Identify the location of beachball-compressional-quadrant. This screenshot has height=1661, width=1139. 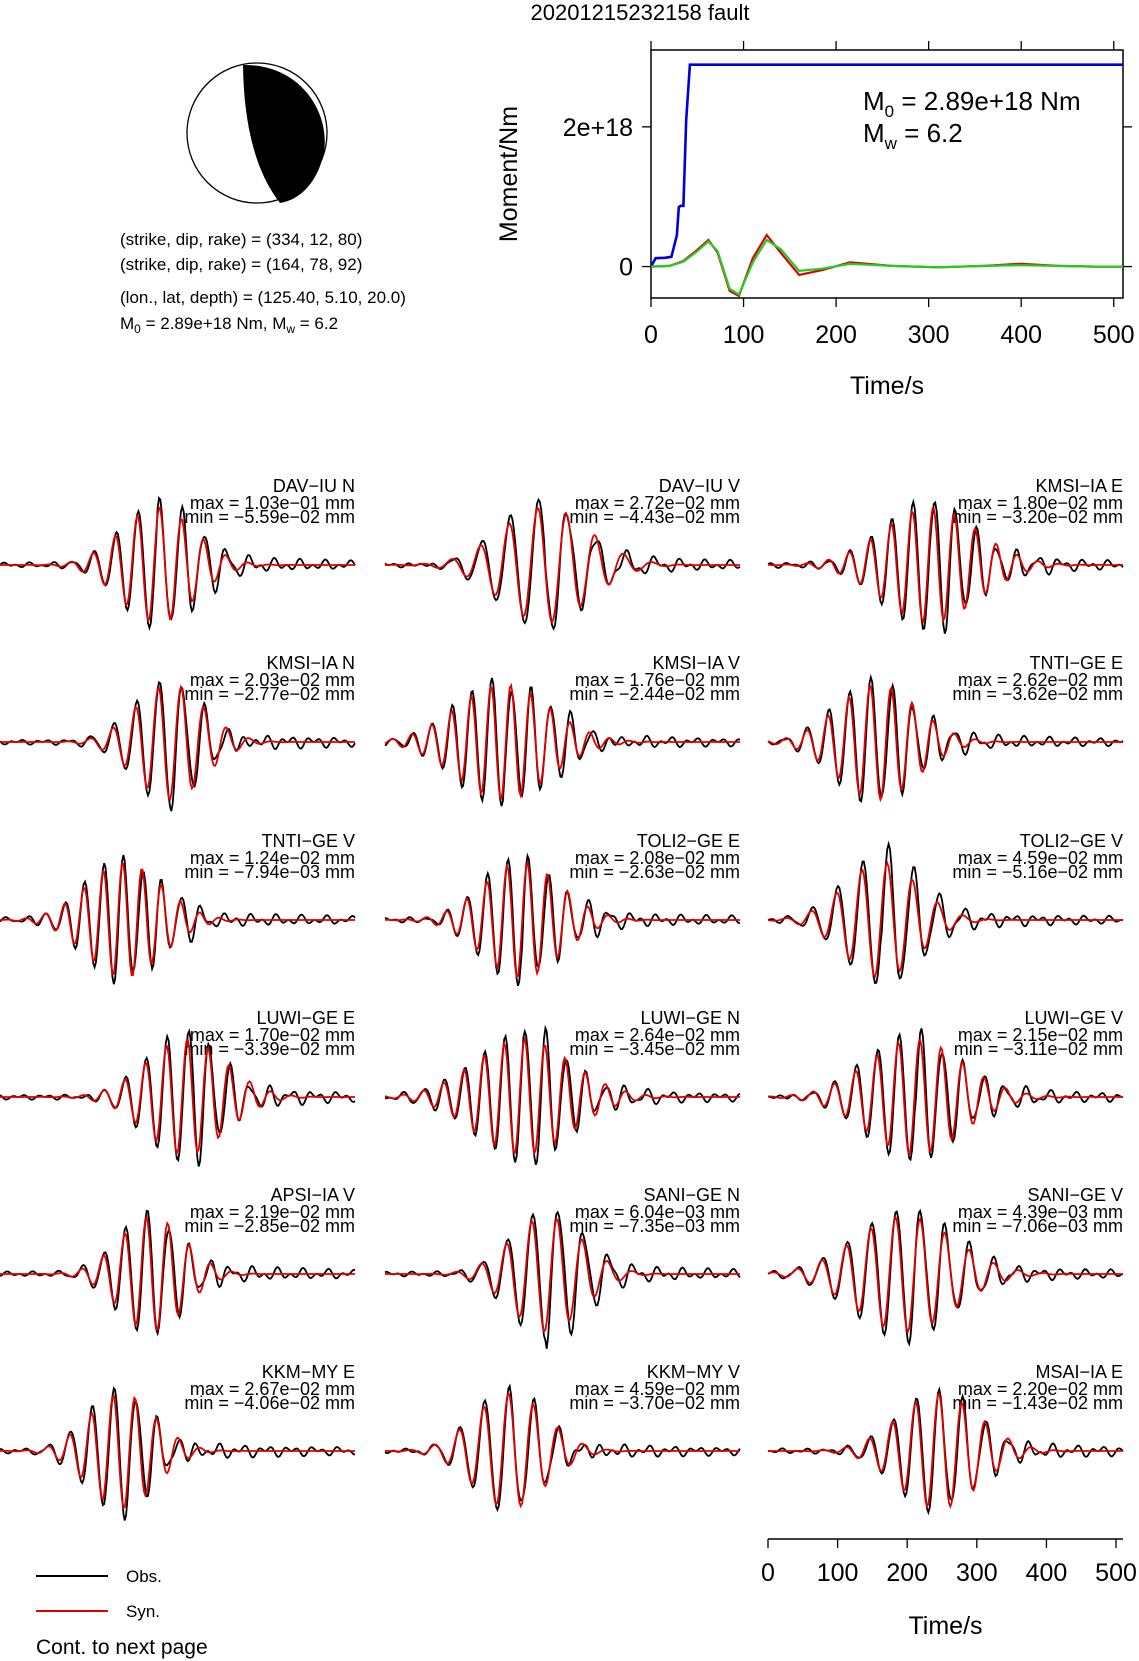
(284, 133).